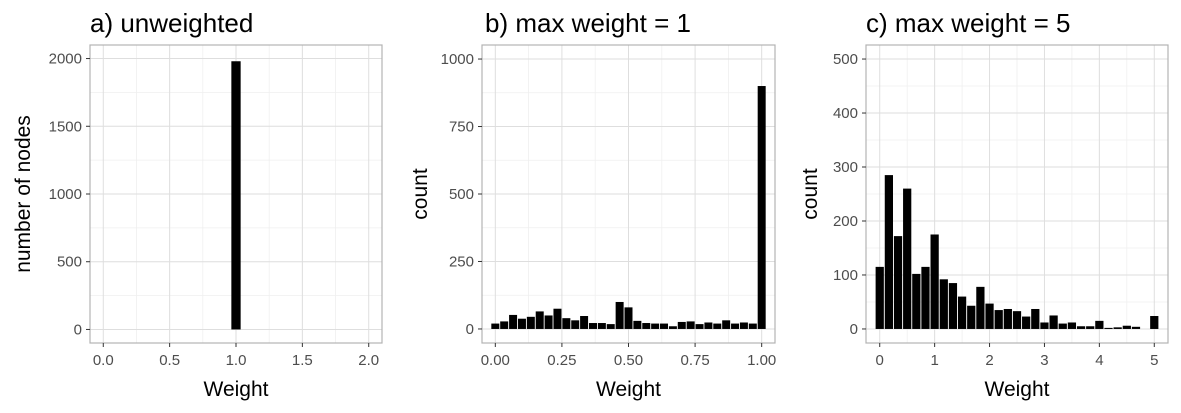 The image size is (1181, 413). I want to click on x-tick-label: 0.25, so click(561, 360).